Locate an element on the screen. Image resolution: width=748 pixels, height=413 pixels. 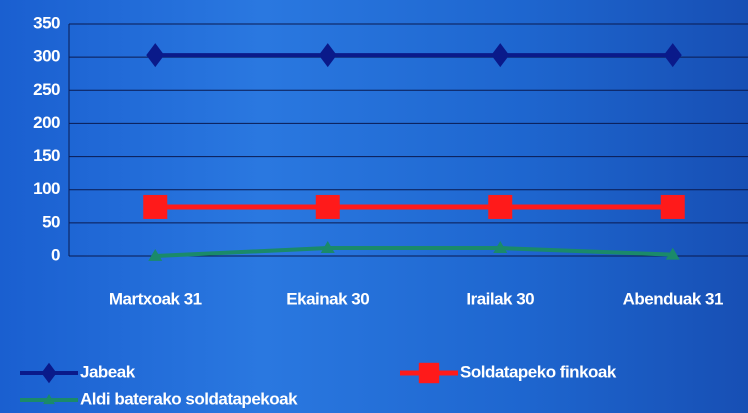
y-tick-label: 50 is located at coordinates (51, 221).